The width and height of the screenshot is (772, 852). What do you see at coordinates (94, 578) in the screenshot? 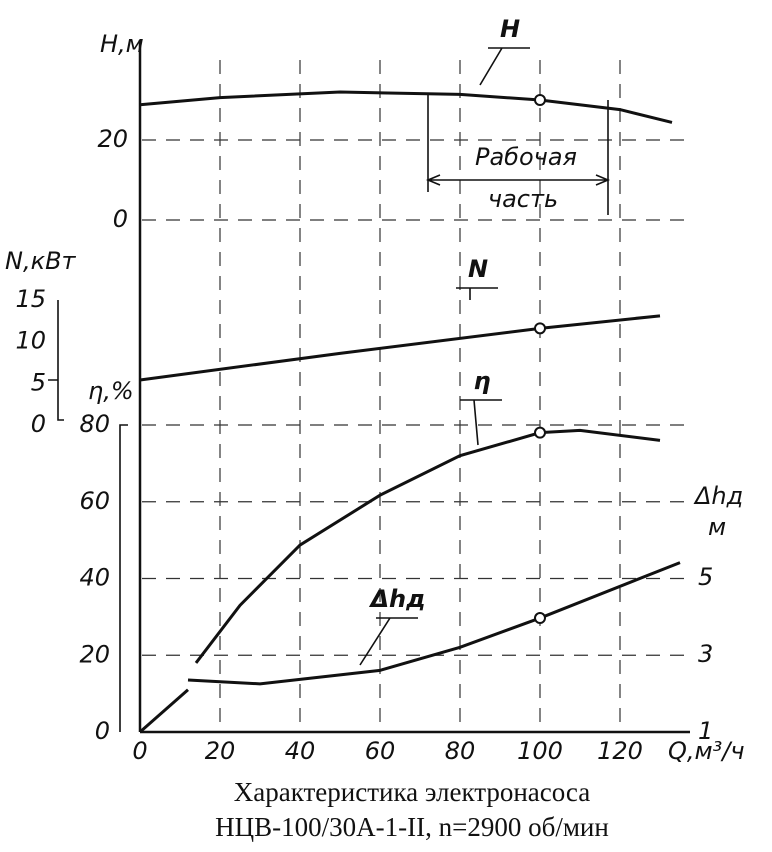
I see `y-tick-label: 40` at bounding box center [94, 578].